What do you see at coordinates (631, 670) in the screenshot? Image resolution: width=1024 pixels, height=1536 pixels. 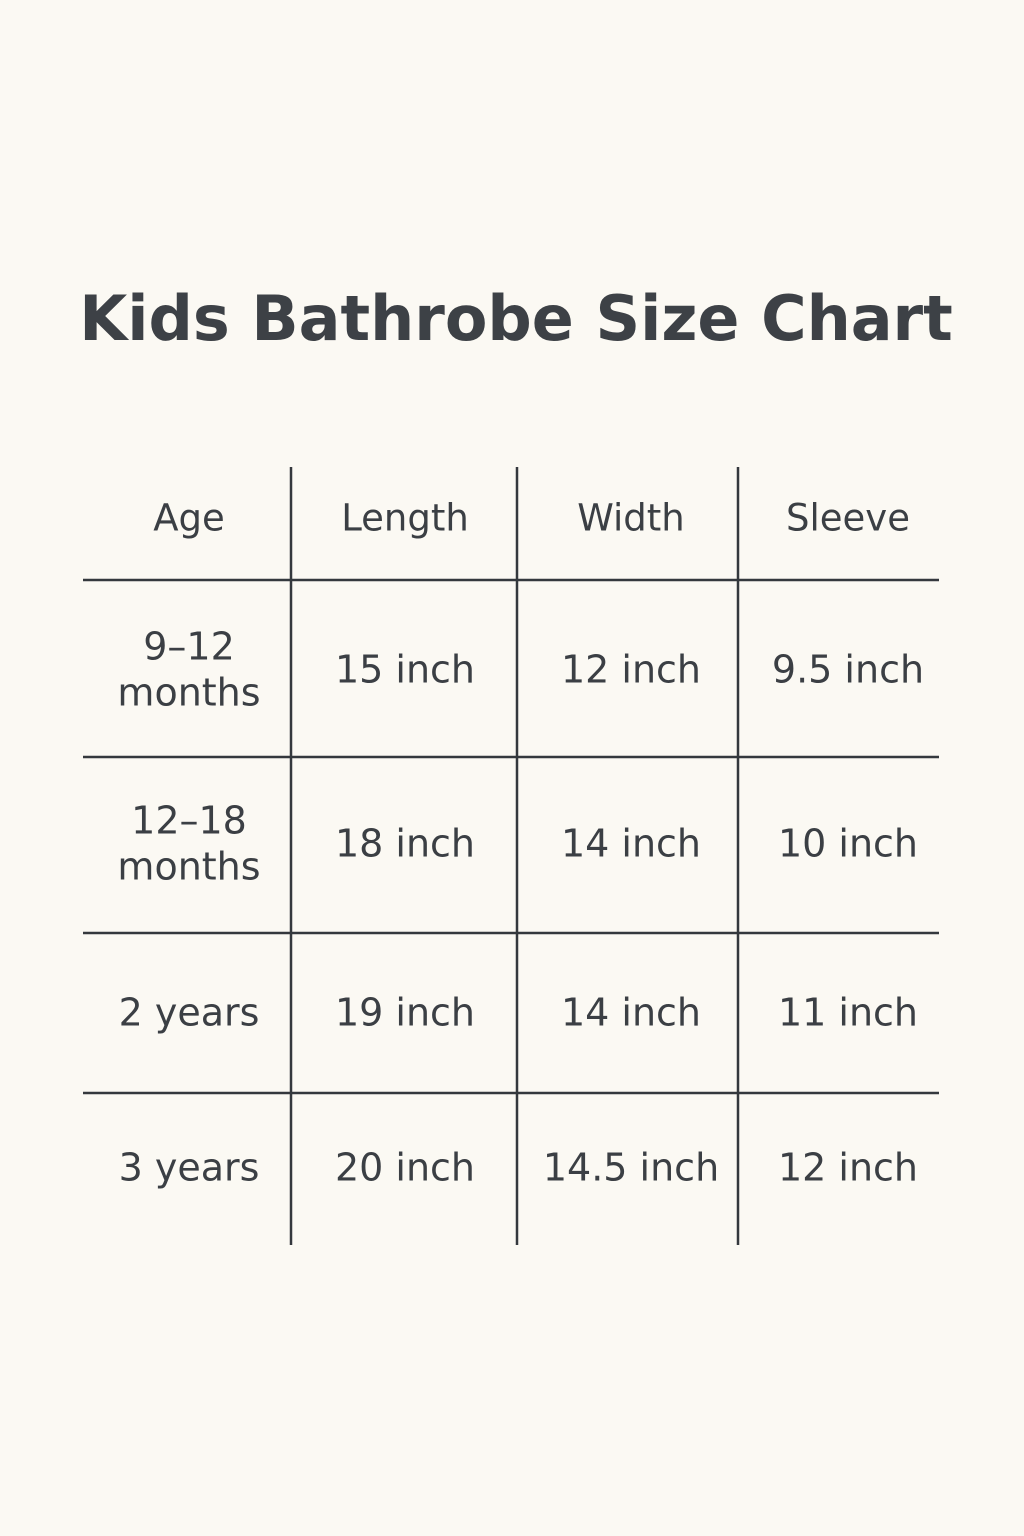 I see `table-cell-width: 12 inch` at bounding box center [631, 670].